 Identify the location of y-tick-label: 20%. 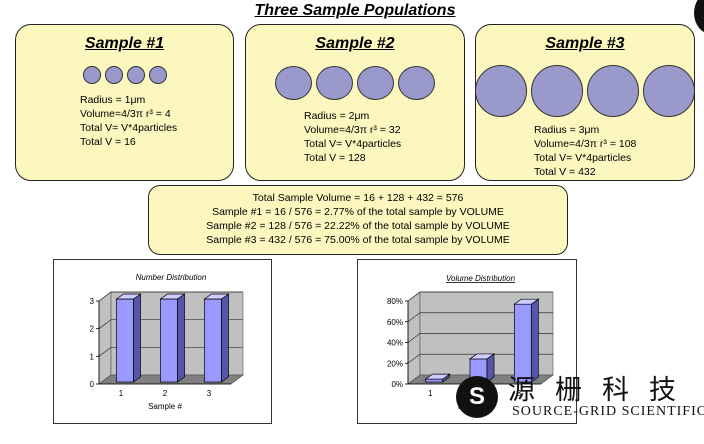
(395, 363).